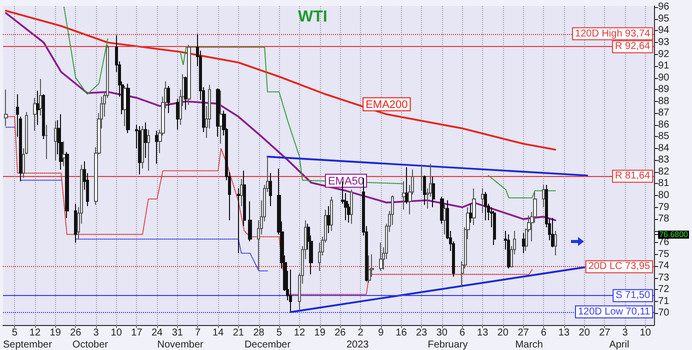  What do you see at coordinates (238, 333) in the screenshot?
I see `x-tick-label: 21` at bounding box center [238, 333].